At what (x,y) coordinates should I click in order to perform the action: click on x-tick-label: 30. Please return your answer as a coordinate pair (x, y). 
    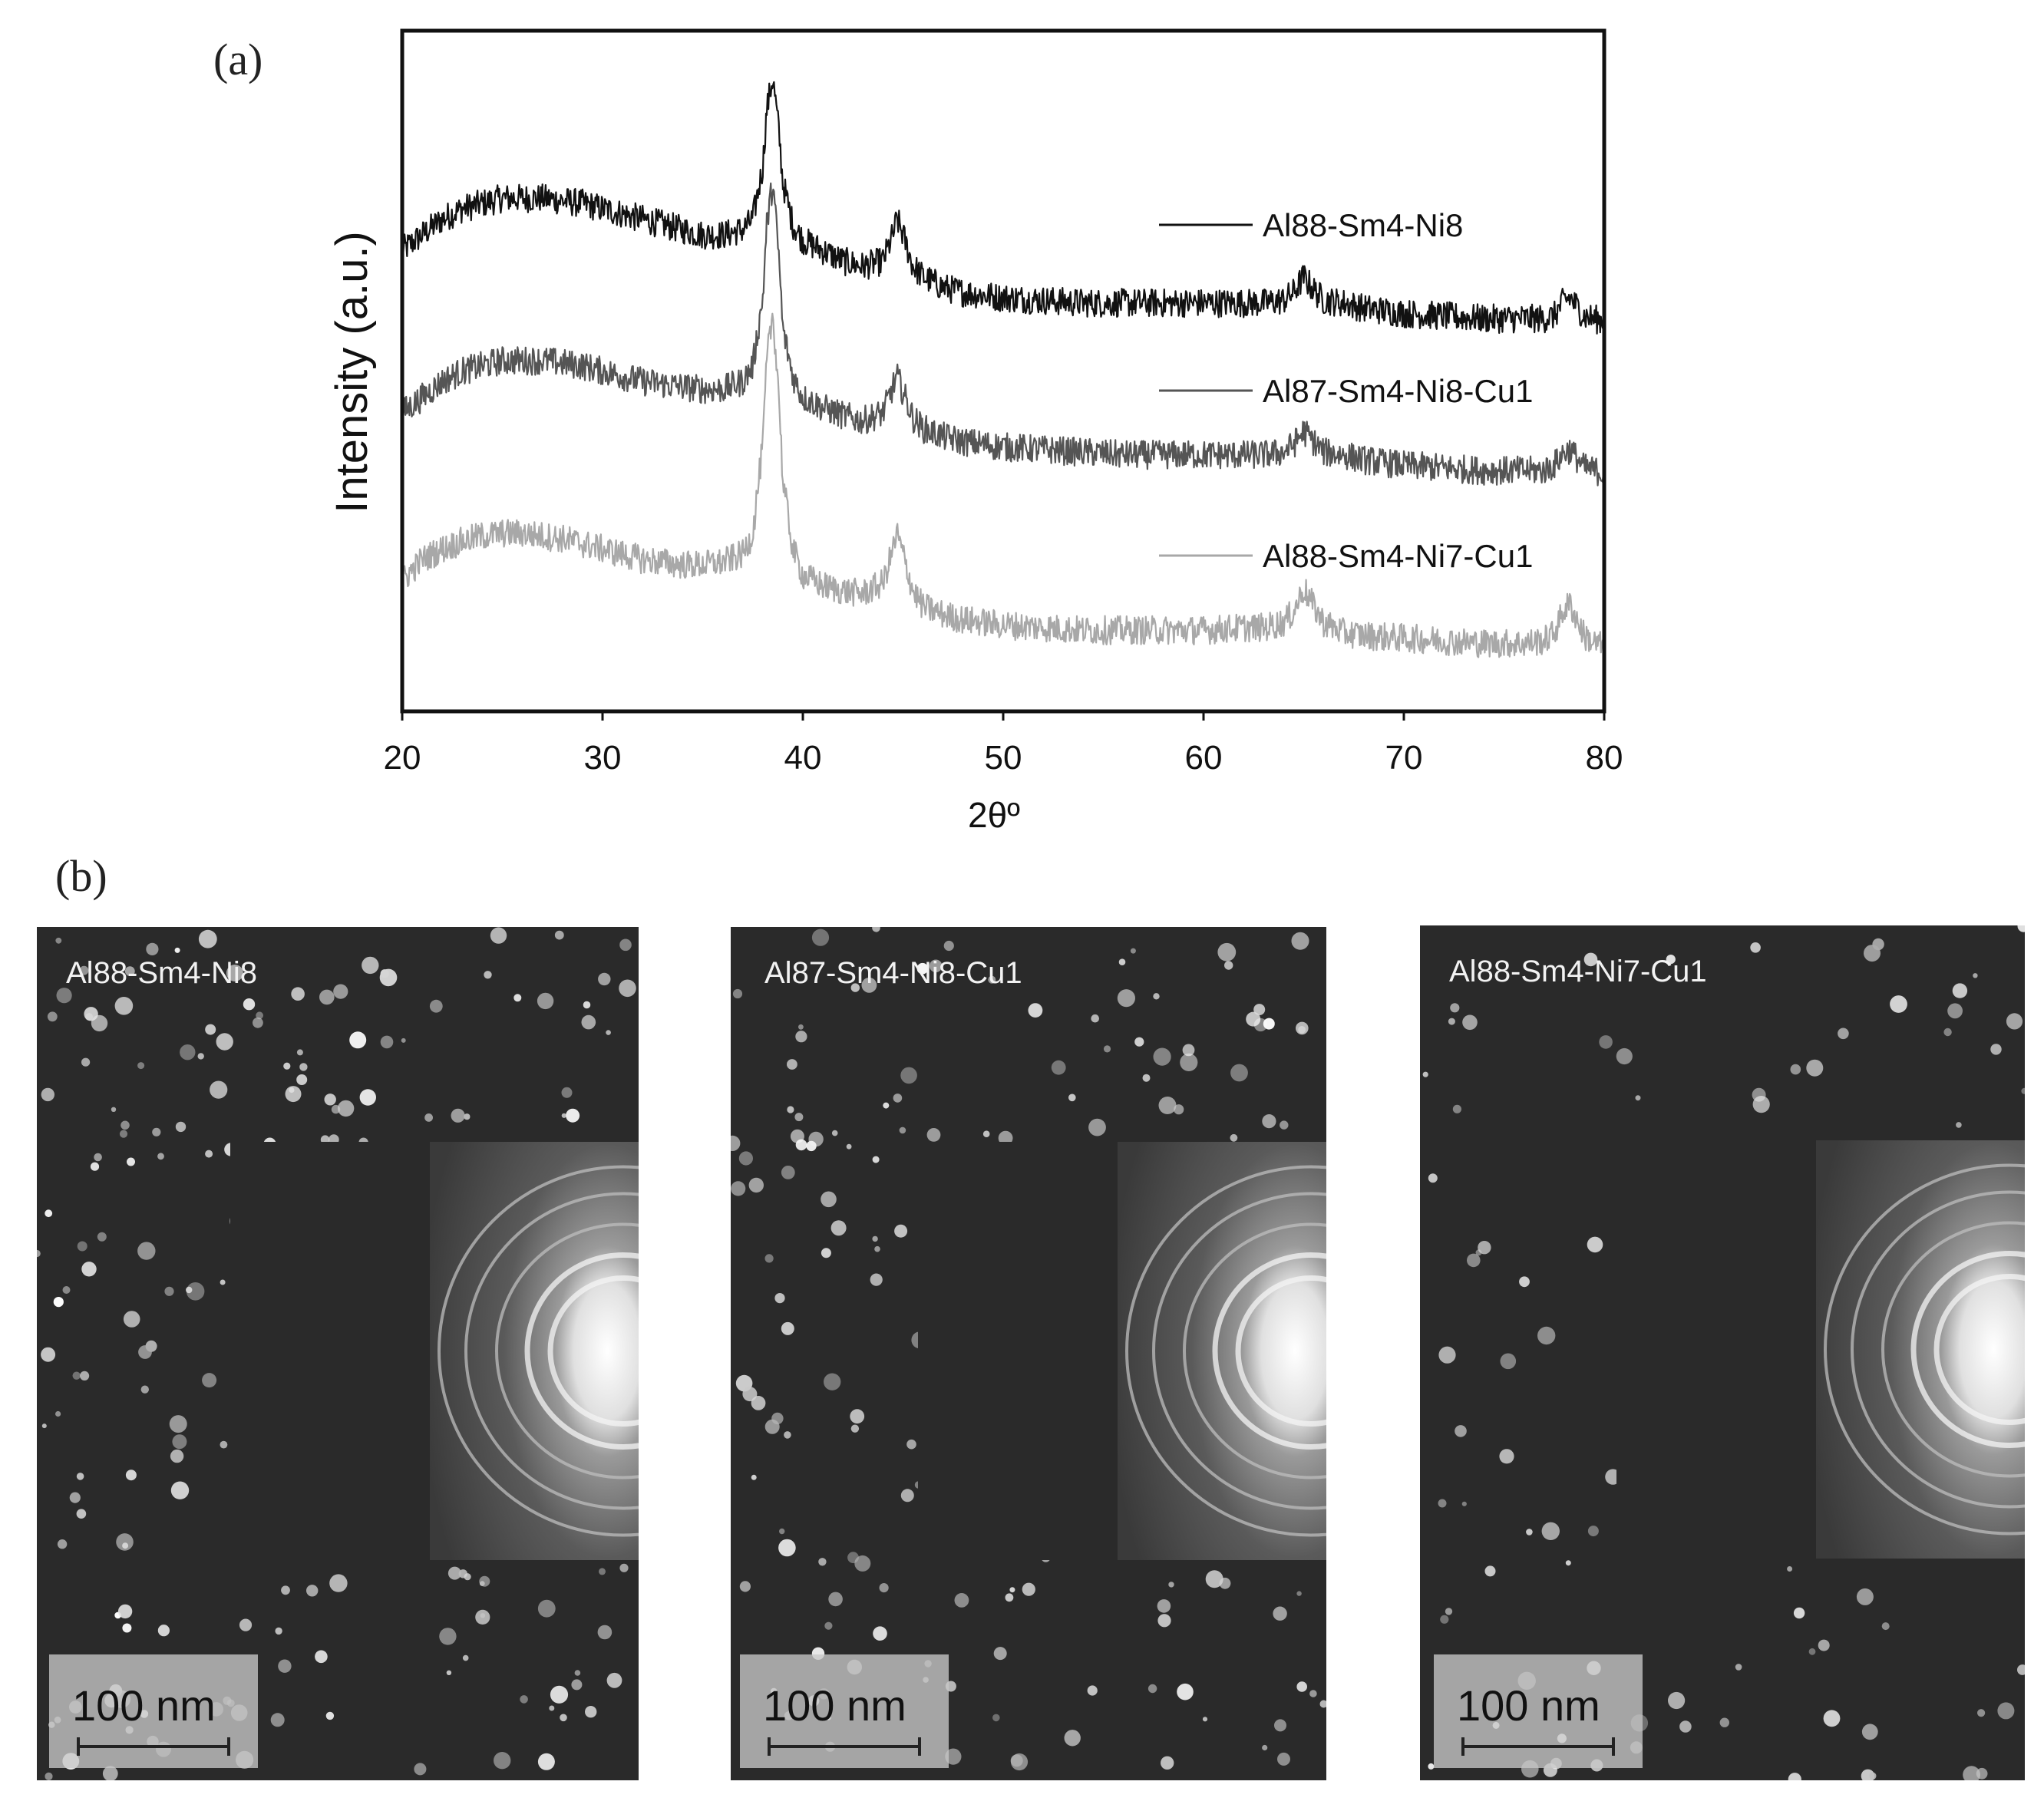
    Looking at the image, I should click on (603, 758).